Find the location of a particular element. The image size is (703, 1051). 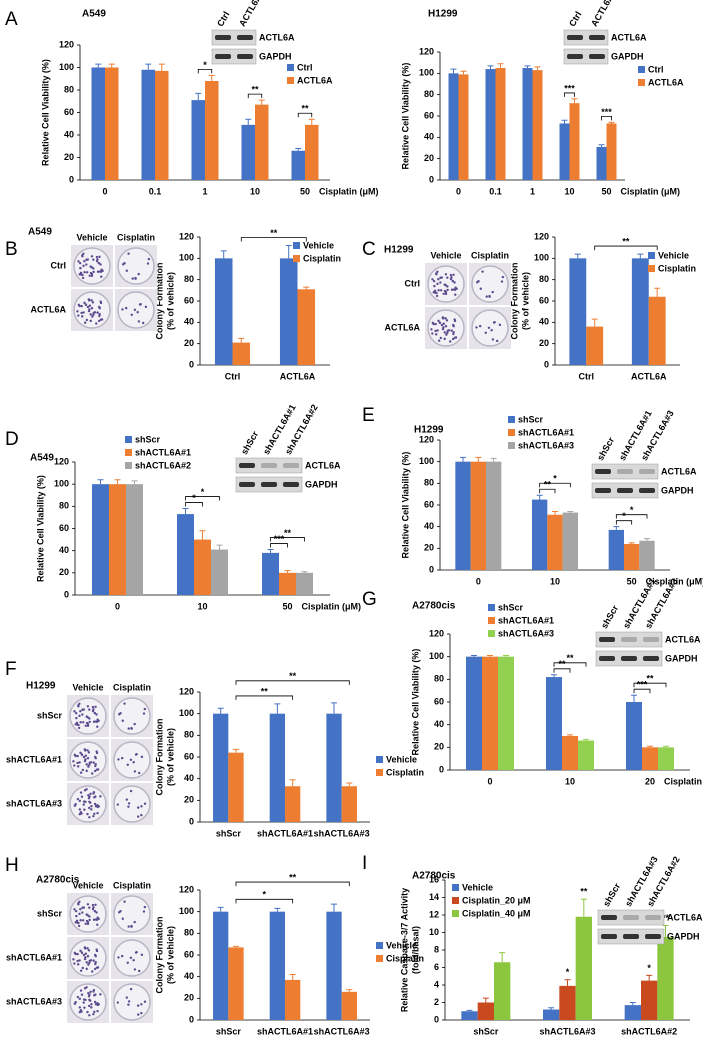

x-tick-label: 0 is located at coordinates (104, 191).